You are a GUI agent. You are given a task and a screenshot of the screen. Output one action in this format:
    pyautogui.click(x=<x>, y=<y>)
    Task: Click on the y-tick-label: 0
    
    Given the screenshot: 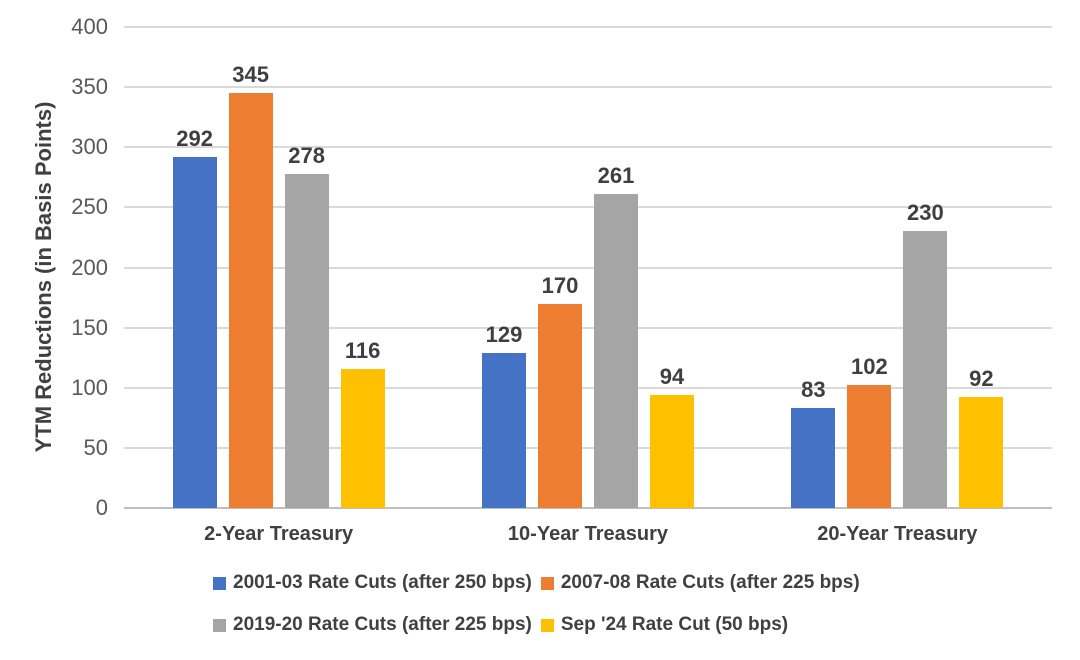 What is the action you would take?
    pyautogui.click(x=101, y=507)
    